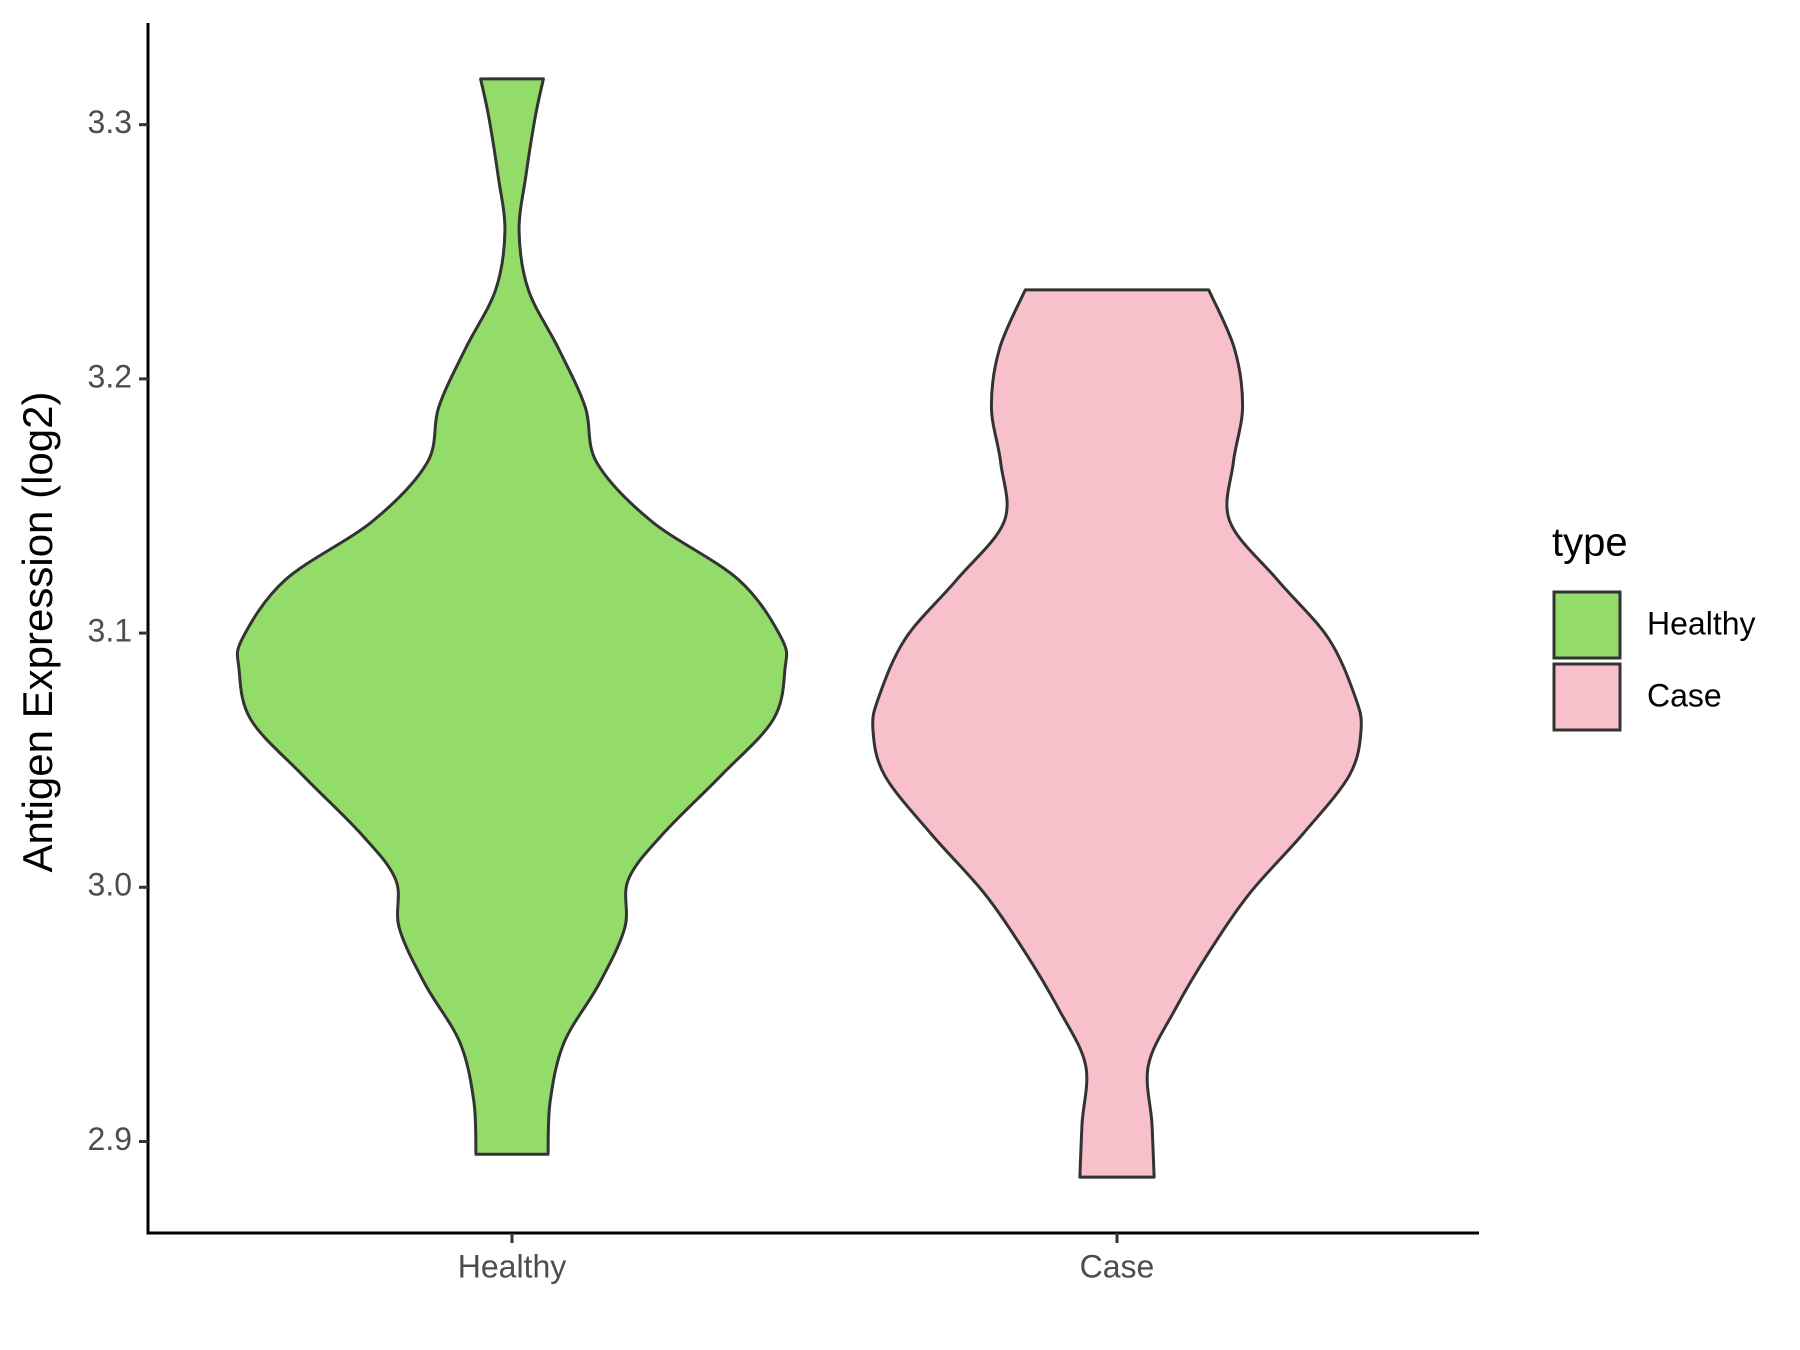  What do you see at coordinates (1117, 1266) in the screenshot?
I see `x-tick-label: Case` at bounding box center [1117, 1266].